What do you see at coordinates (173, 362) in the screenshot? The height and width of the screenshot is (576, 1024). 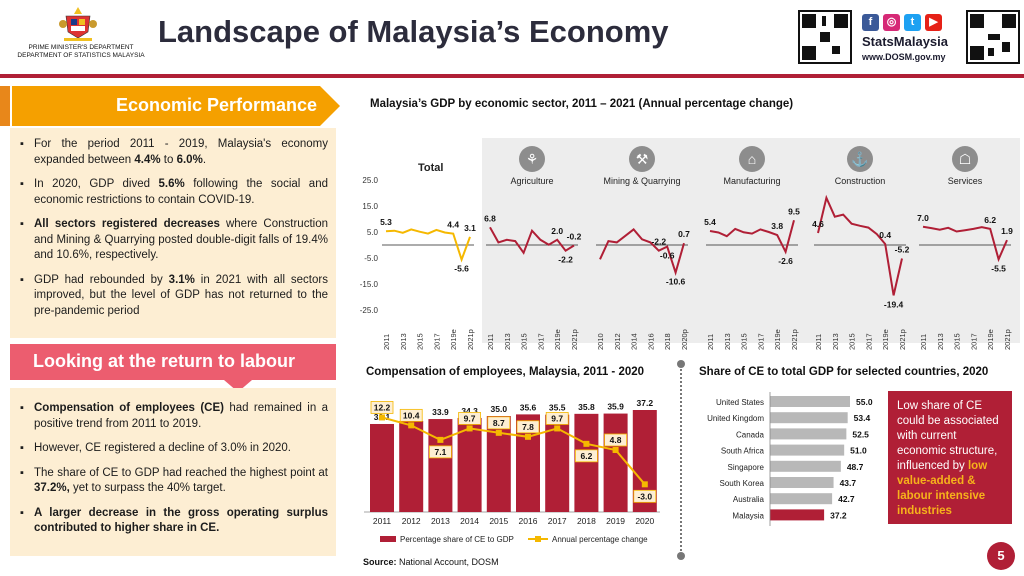 I see `labour-banner` at bounding box center [173, 362].